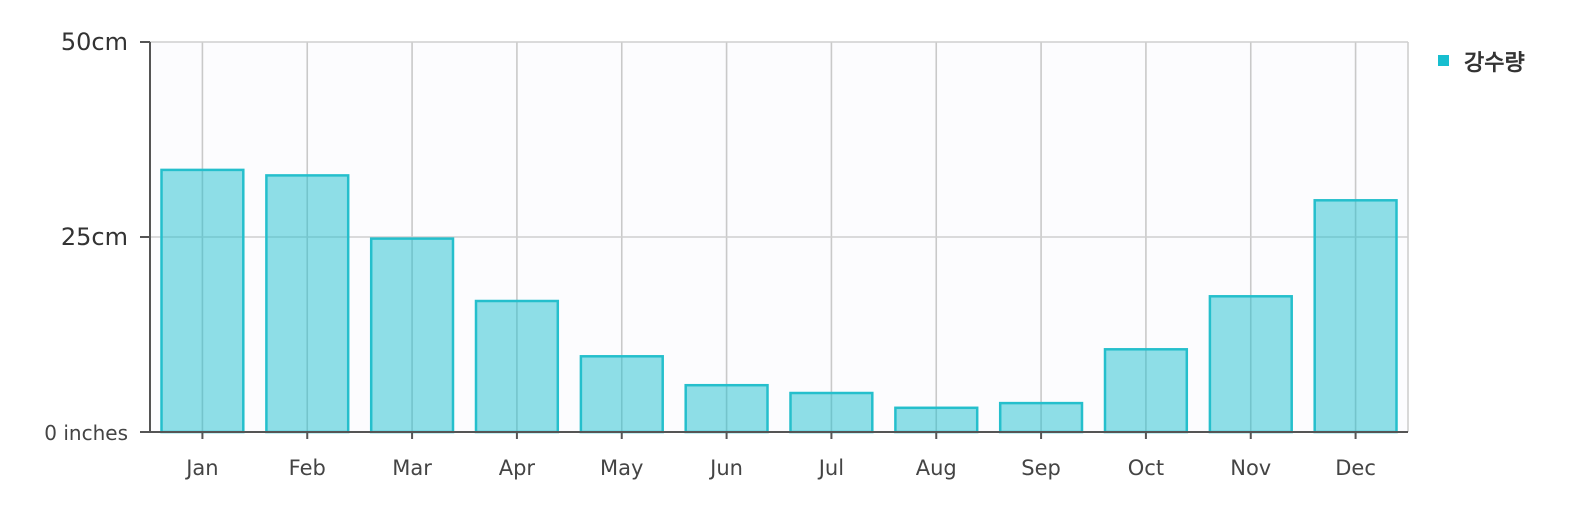 The image size is (1594, 510). What do you see at coordinates (1041, 417) in the screenshot?
I see `bar-sep` at bounding box center [1041, 417].